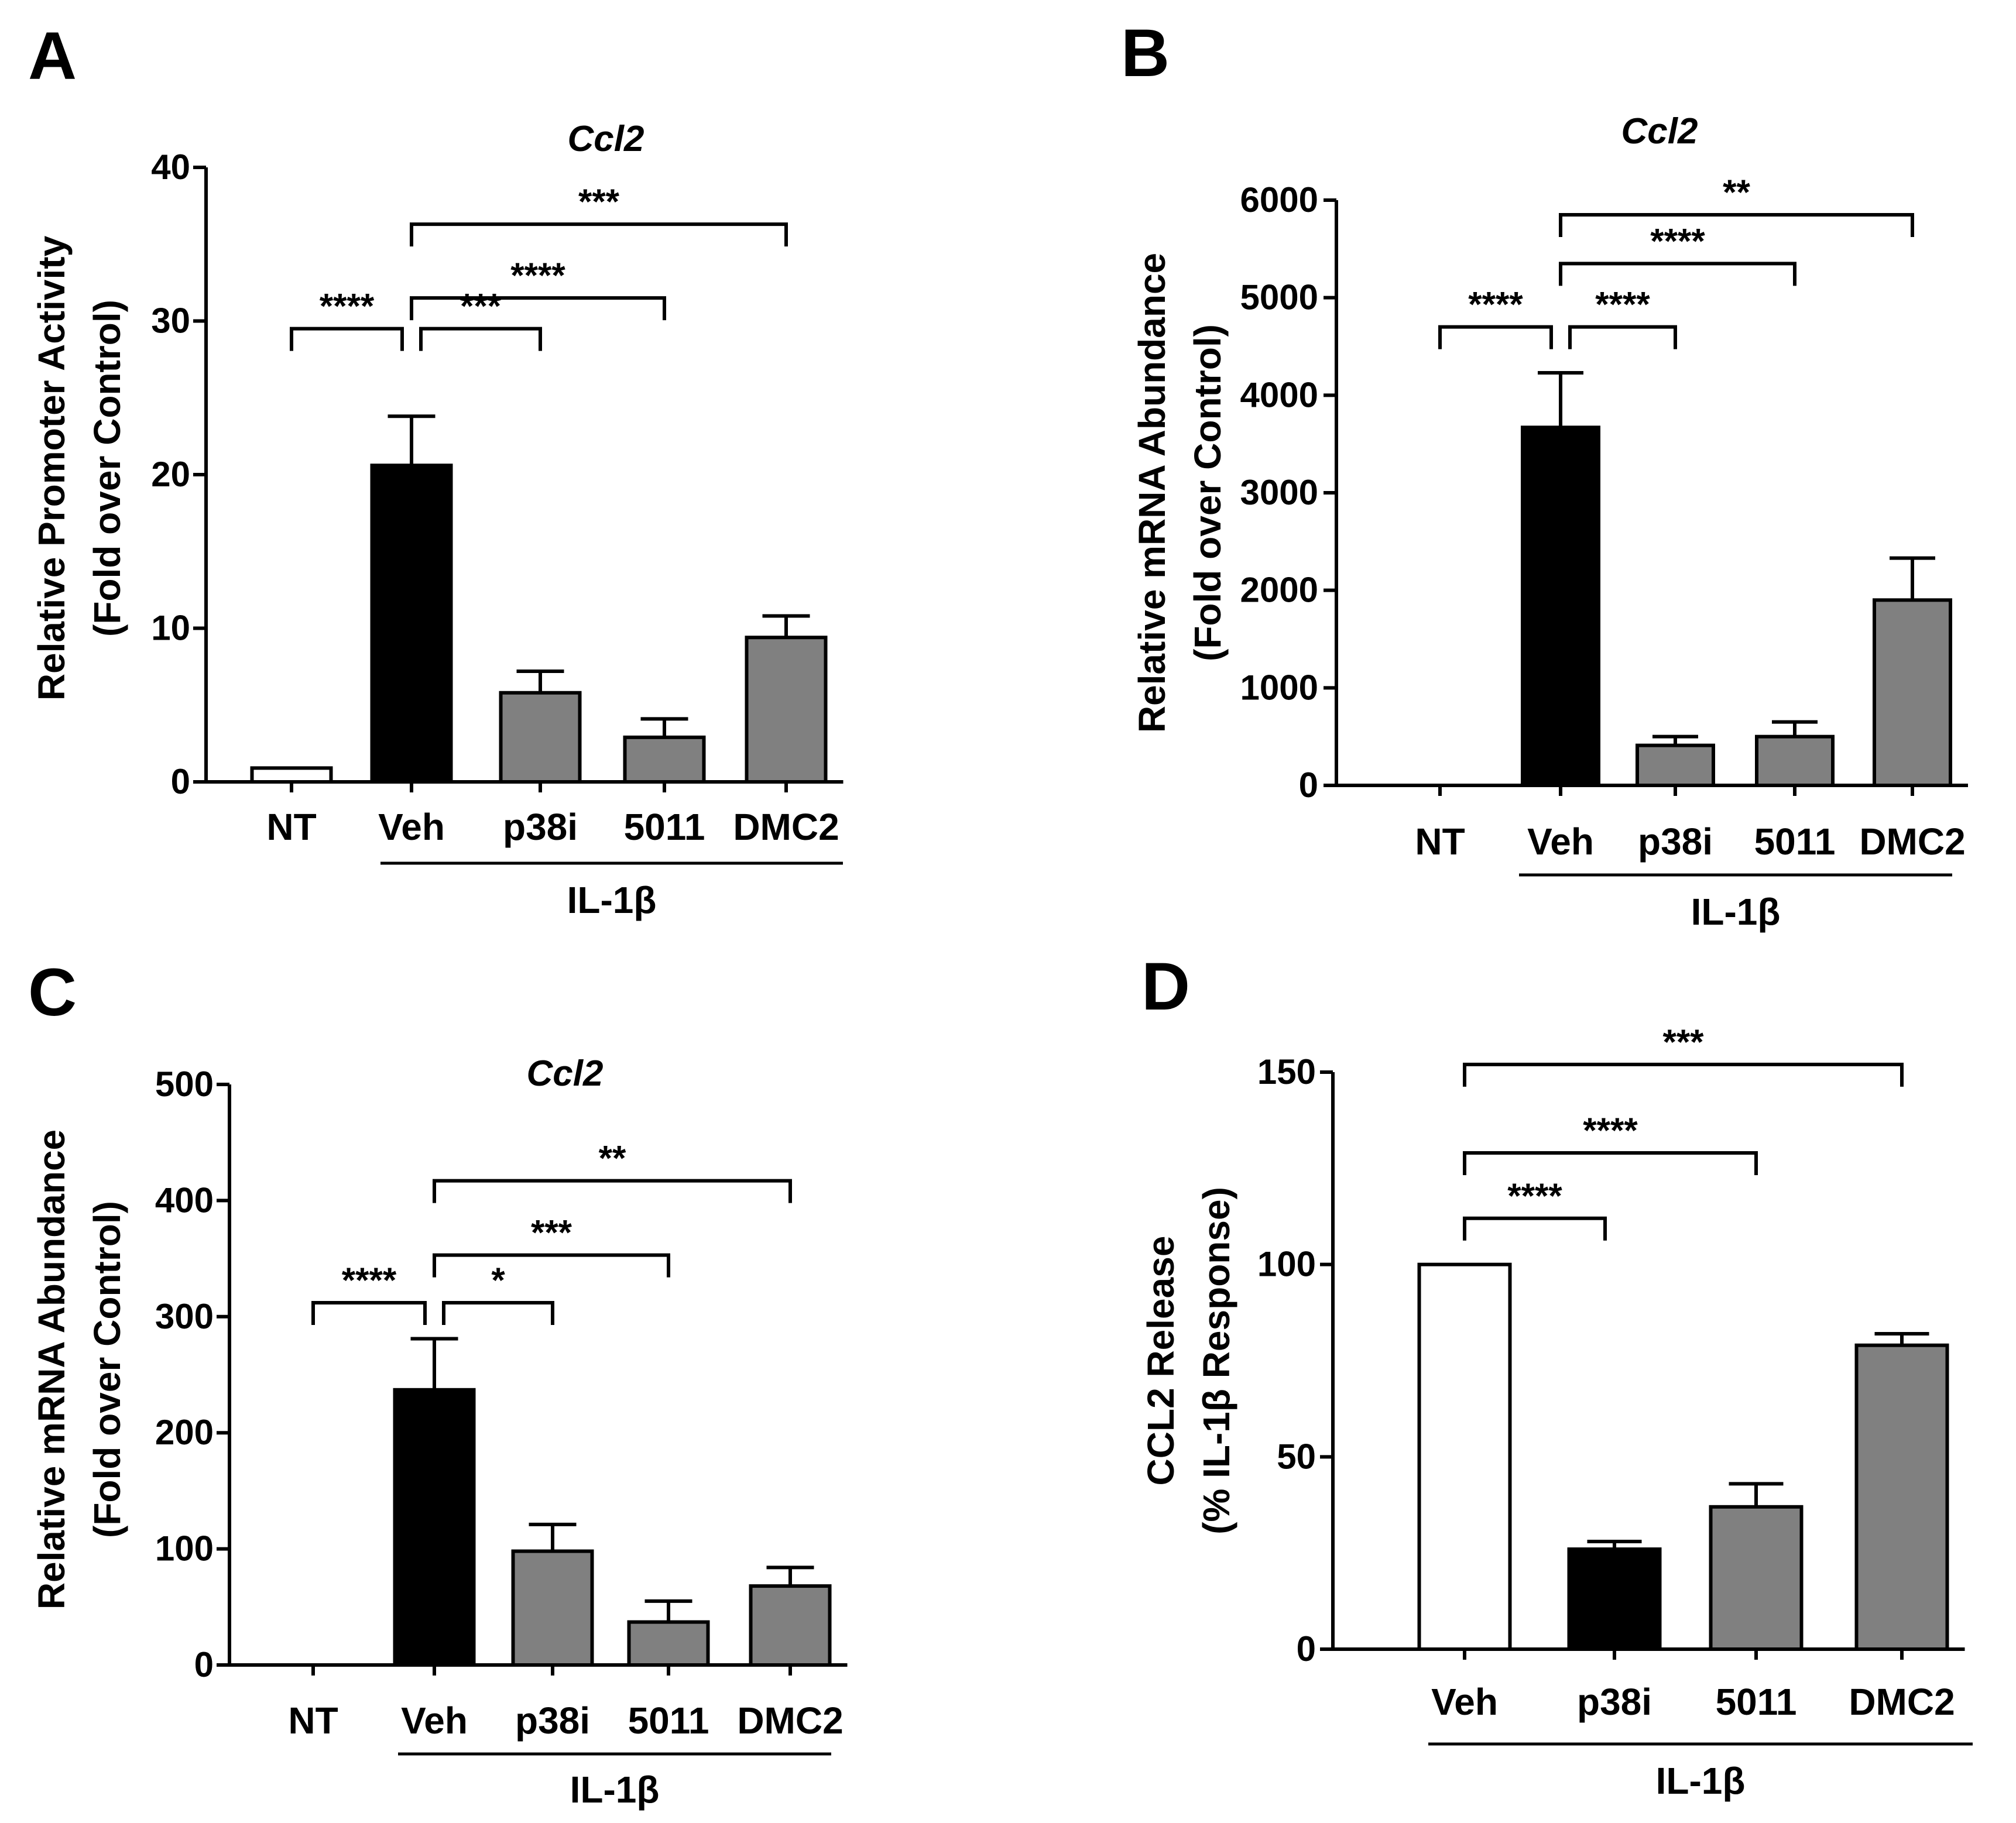  Describe the element at coordinates (1161, 1361) in the screenshot. I see `y-axis-label: CCL2 Release` at that location.